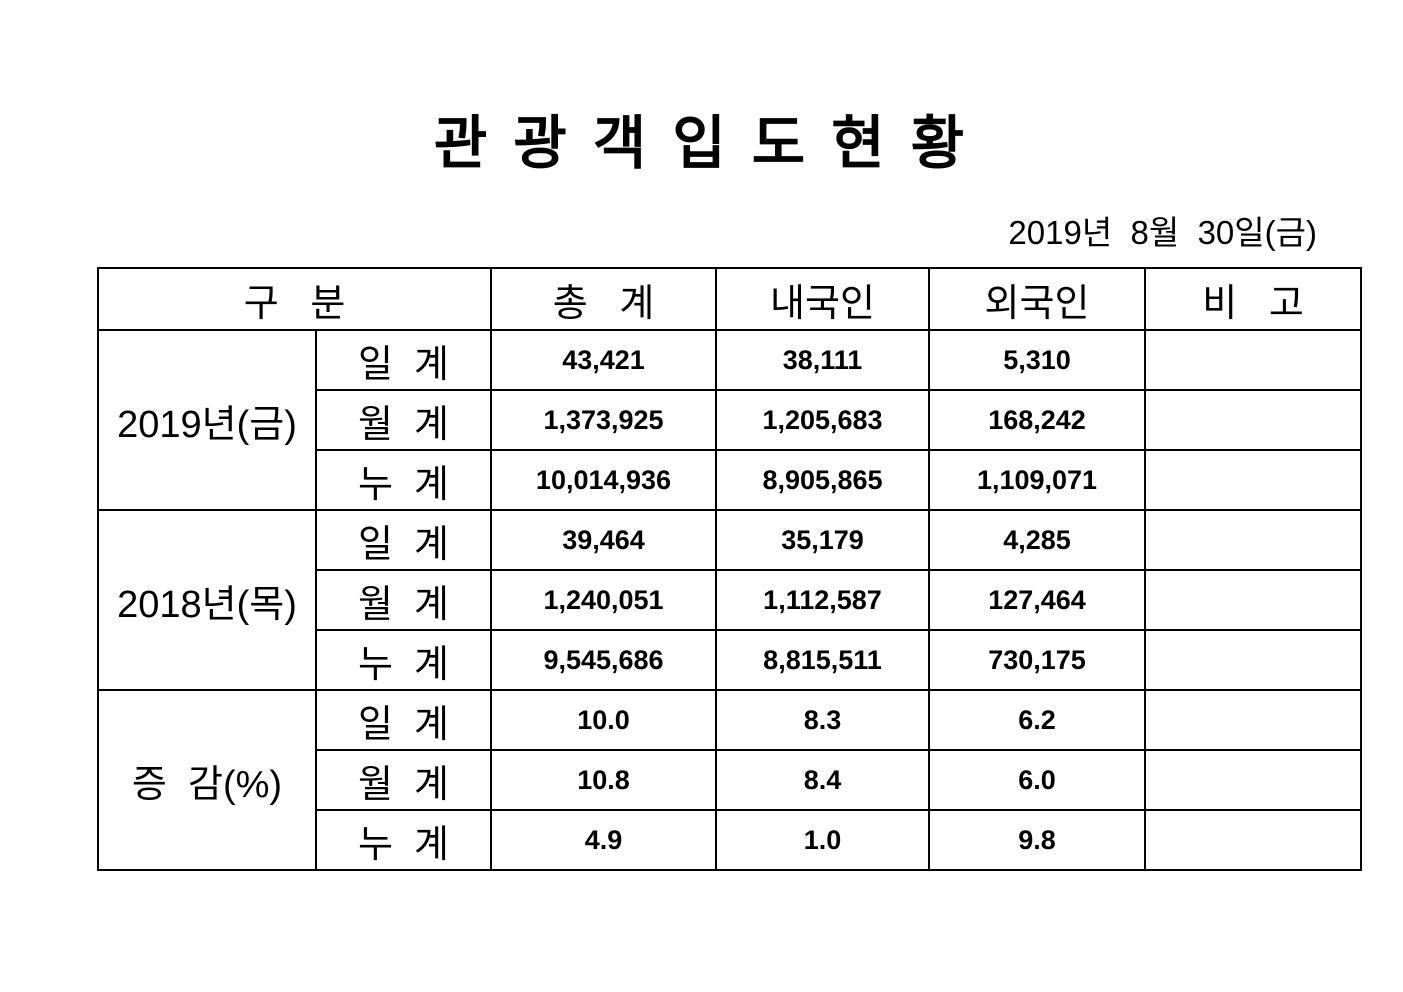 This screenshot has width=1403, height=992. What do you see at coordinates (822, 420) in the screenshot?
I see `value-domestic: 1,205,683` at bounding box center [822, 420].